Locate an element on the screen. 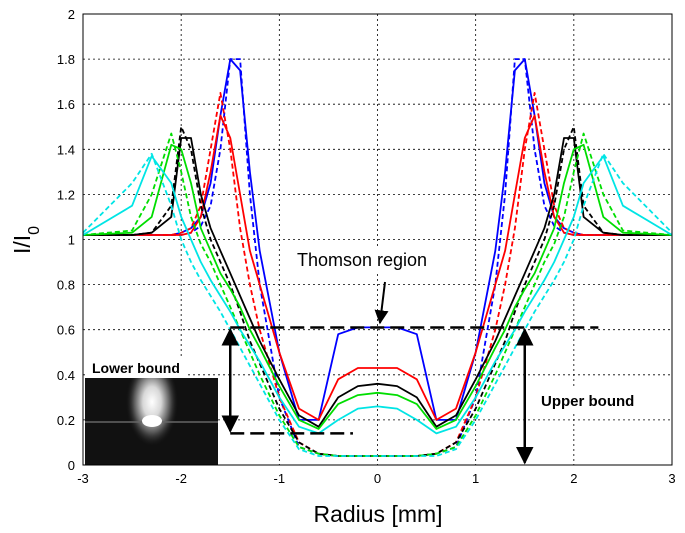  y-tick-label: 0.2 is located at coordinates (66, 420).